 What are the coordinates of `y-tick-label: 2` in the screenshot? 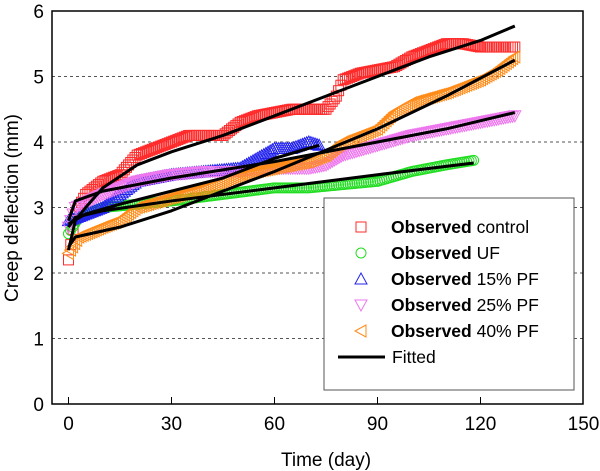 It's located at (38, 274).